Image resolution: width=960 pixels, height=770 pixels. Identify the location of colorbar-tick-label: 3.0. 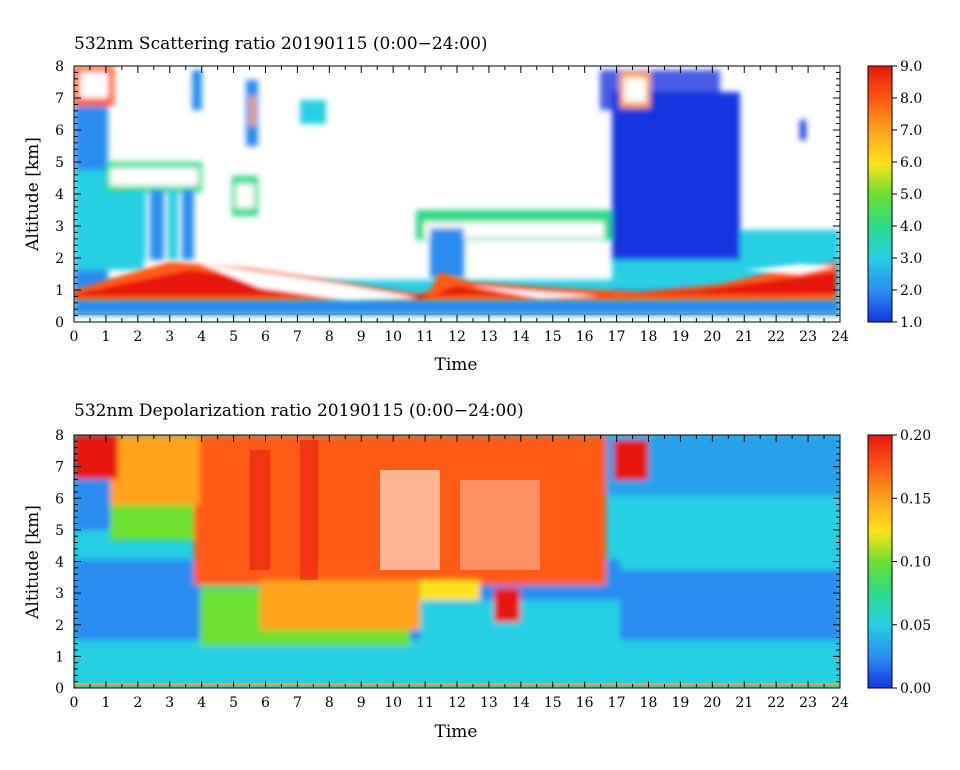
(911, 259).